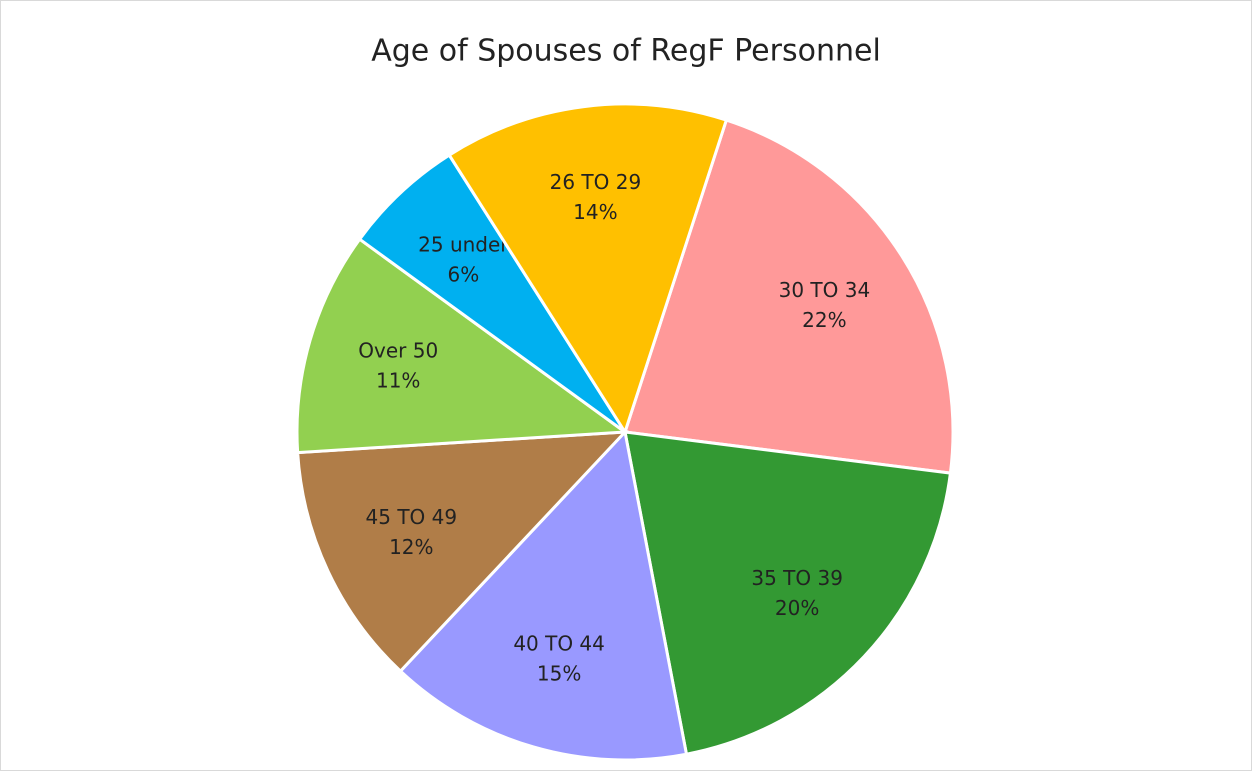 This screenshot has width=1252, height=771. Describe the element at coordinates (398, 351) in the screenshot. I see `slice-category-label: Over 50` at that location.